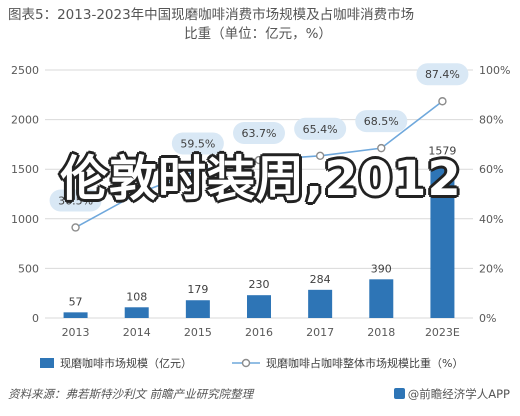 The width and height of the screenshot is (520, 416). Describe the element at coordinates (491, 219) in the screenshot. I see `y-right-tick-label: 40%` at that location.